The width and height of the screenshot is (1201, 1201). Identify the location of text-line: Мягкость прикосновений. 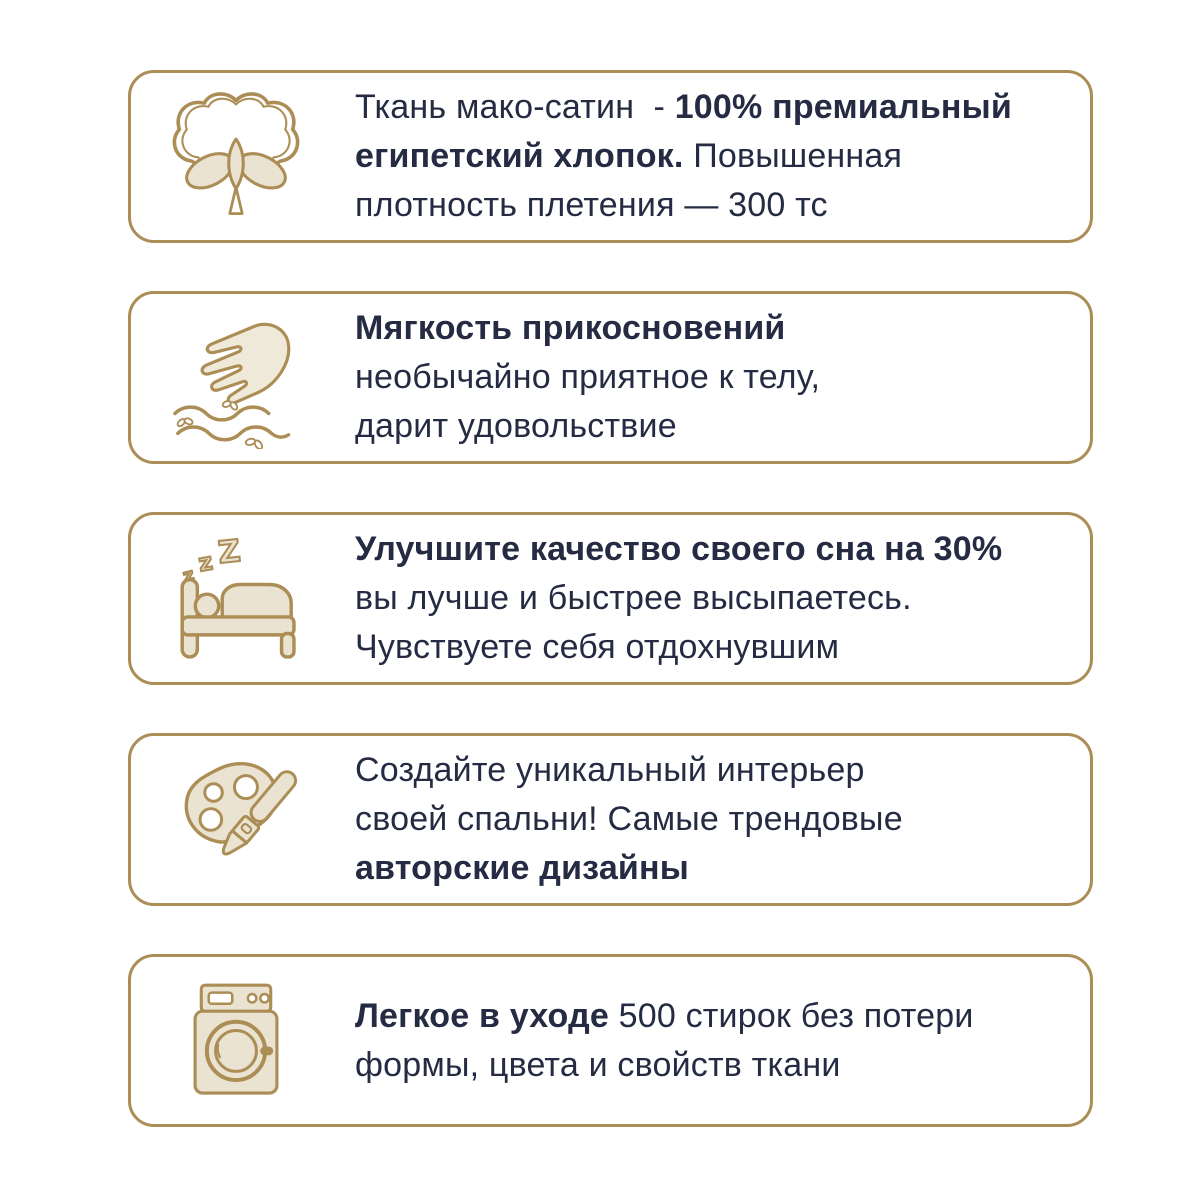
(717, 328).